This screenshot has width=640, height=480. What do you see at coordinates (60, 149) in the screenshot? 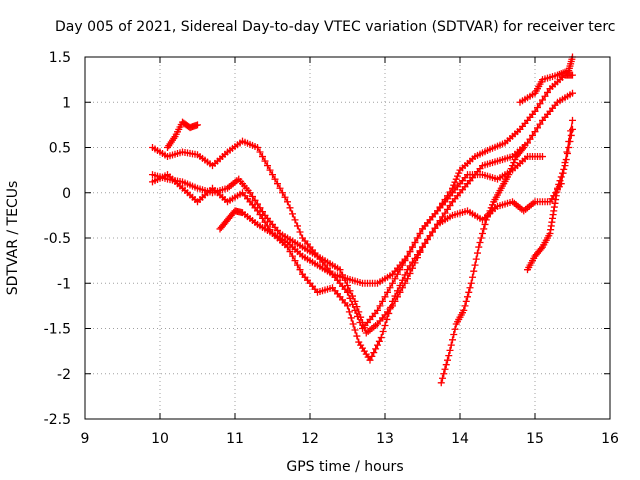
I see `y-tick-label: 0.5` at bounding box center [60, 149].